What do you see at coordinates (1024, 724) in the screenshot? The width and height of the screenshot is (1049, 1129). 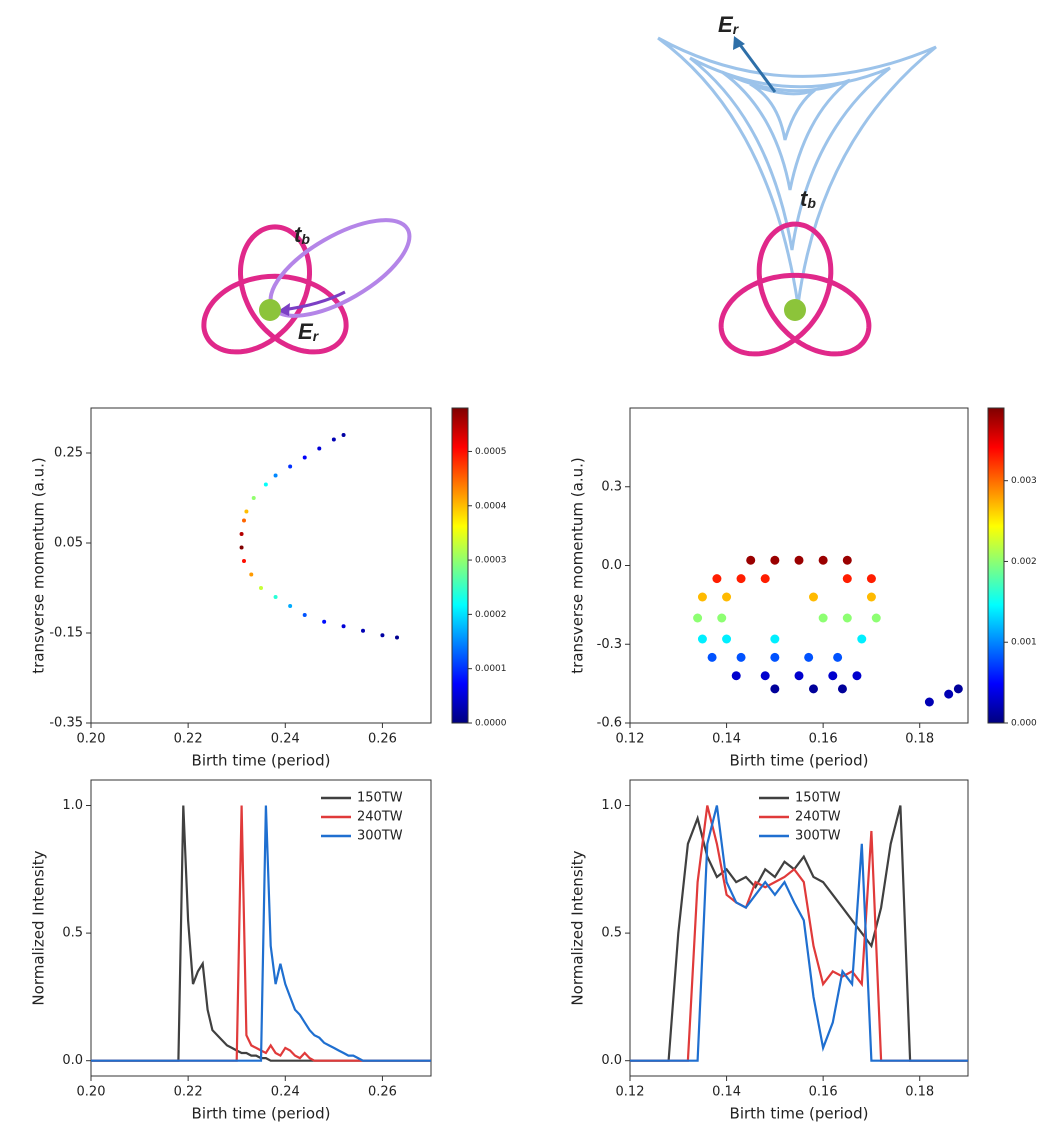 I see `colorbar-tick-label: 0.000` at bounding box center [1024, 724].